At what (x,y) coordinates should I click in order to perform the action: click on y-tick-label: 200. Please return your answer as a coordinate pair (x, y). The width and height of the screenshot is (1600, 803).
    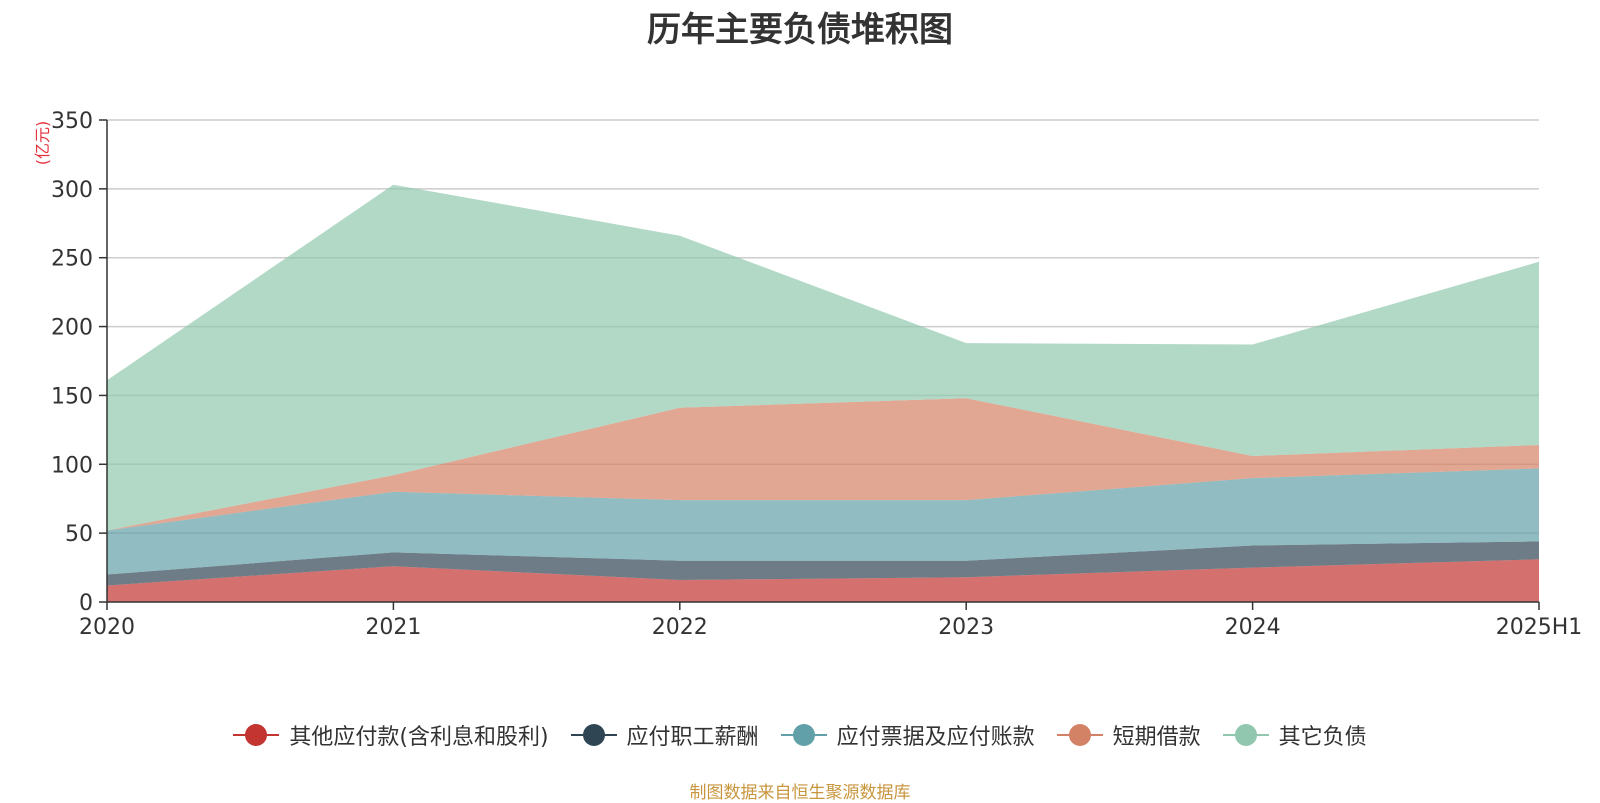
    Looking at the image, I should click on (72, 328).